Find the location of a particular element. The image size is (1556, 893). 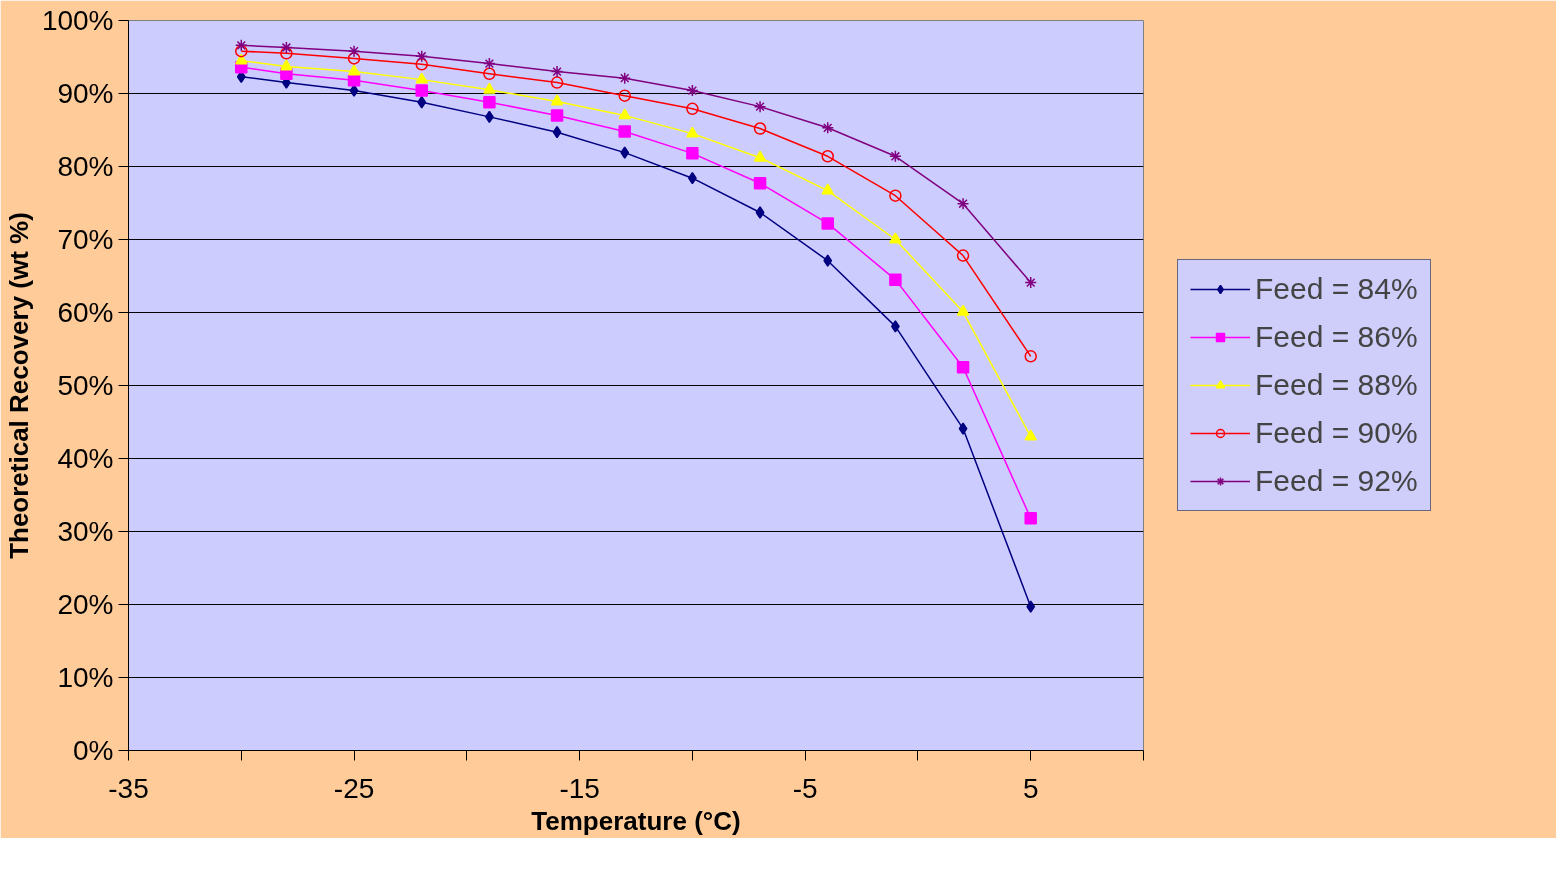

legend-label: Feed = 92% is located at coordinates (1336, 481).